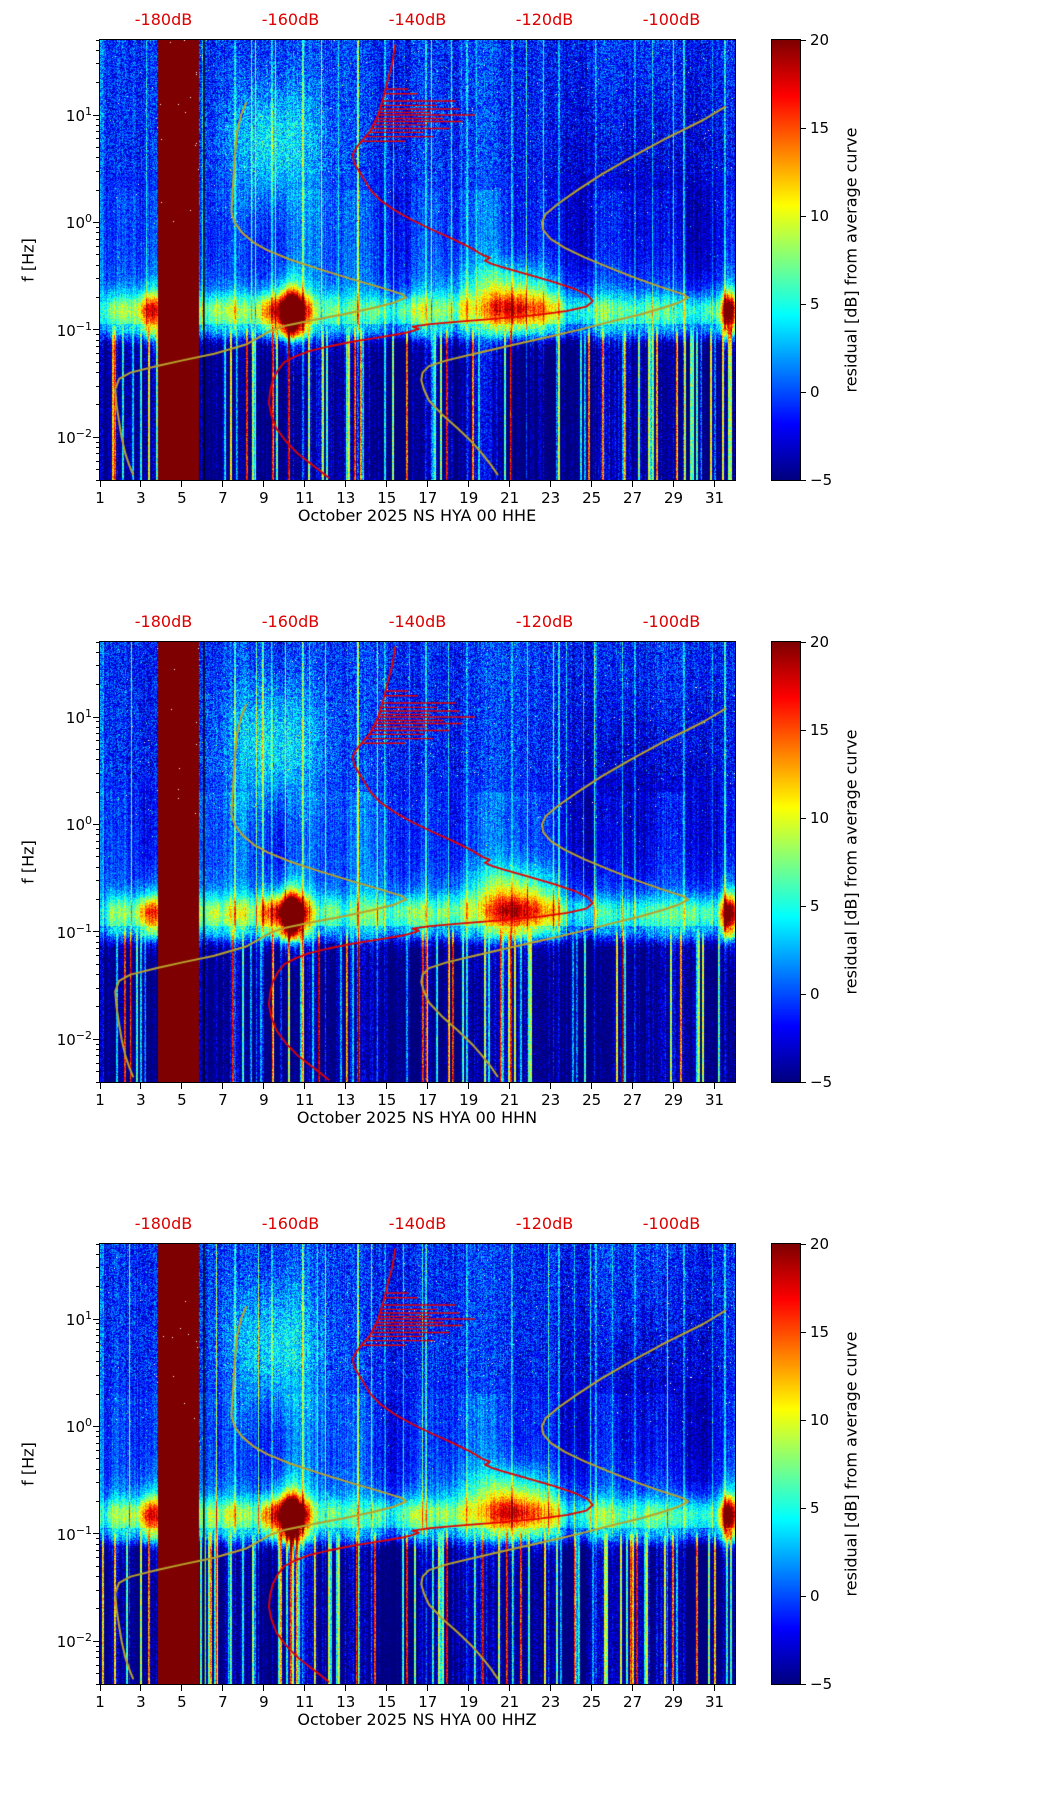  What do you see at coordinates (417, 1719) in the screenshot?
I see `x-axis-title: October 2025 NS HYA 00 HHZ` at bounding box center [417, 1719].